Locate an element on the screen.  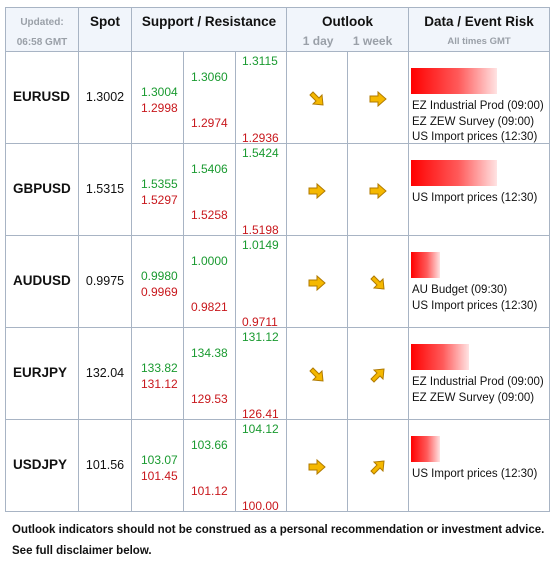
resistance-level-1: 103.07 is located at coordinates (159, 460).